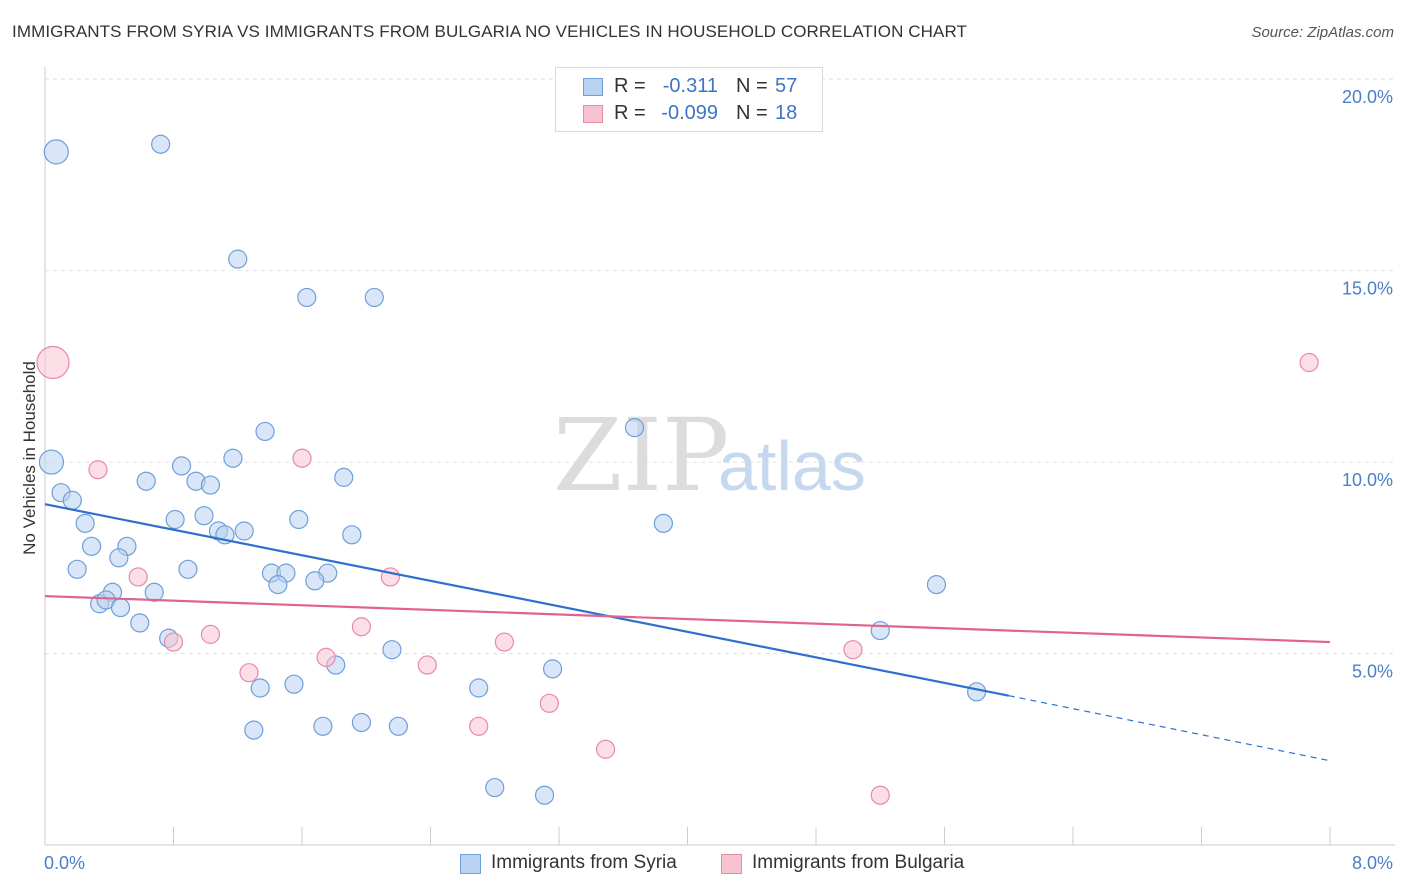  I want to click on x-tick-label: 0.0%, so click(64, 863).